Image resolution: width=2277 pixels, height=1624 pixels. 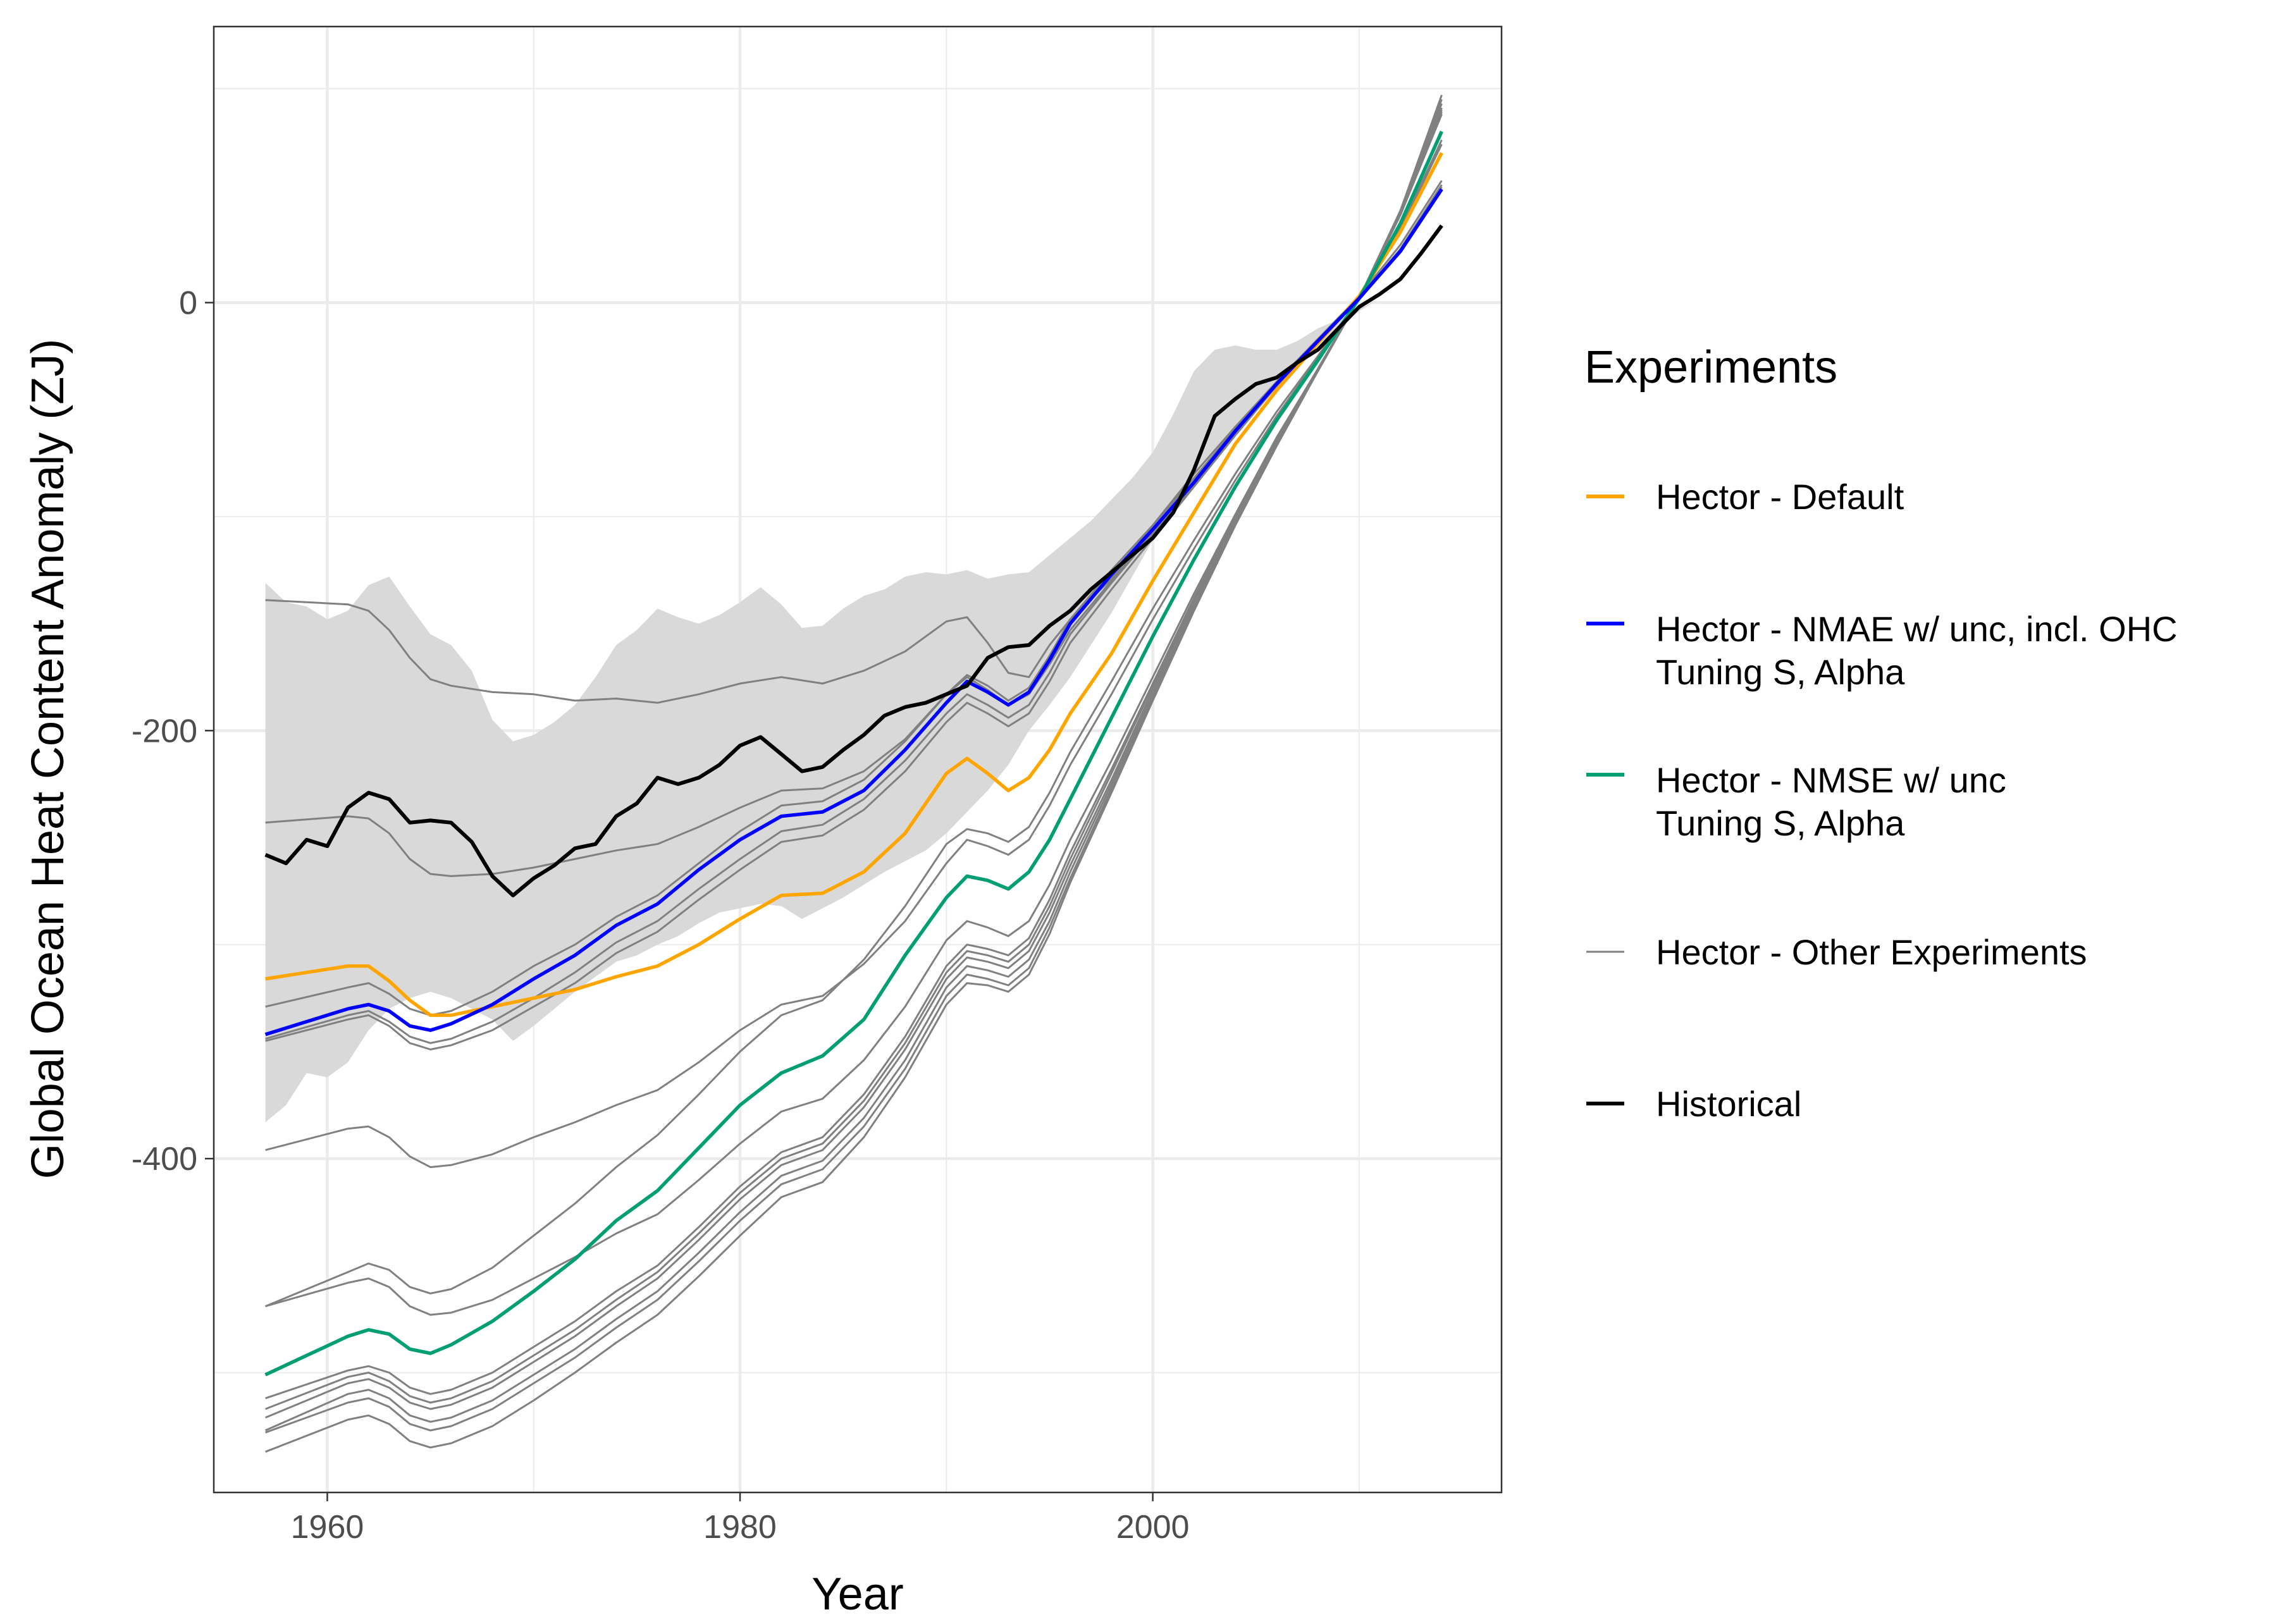 I want to click on legend-title: Experiments, so click(x=1710, y=367).